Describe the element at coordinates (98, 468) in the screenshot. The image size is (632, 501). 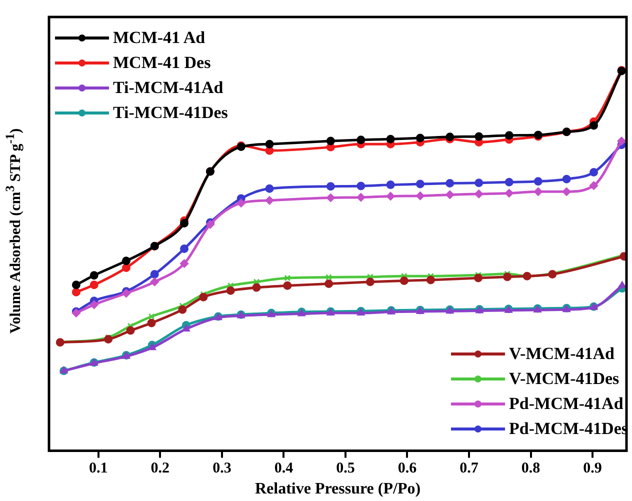
I see `x-tick-label: 0.1` at that location.